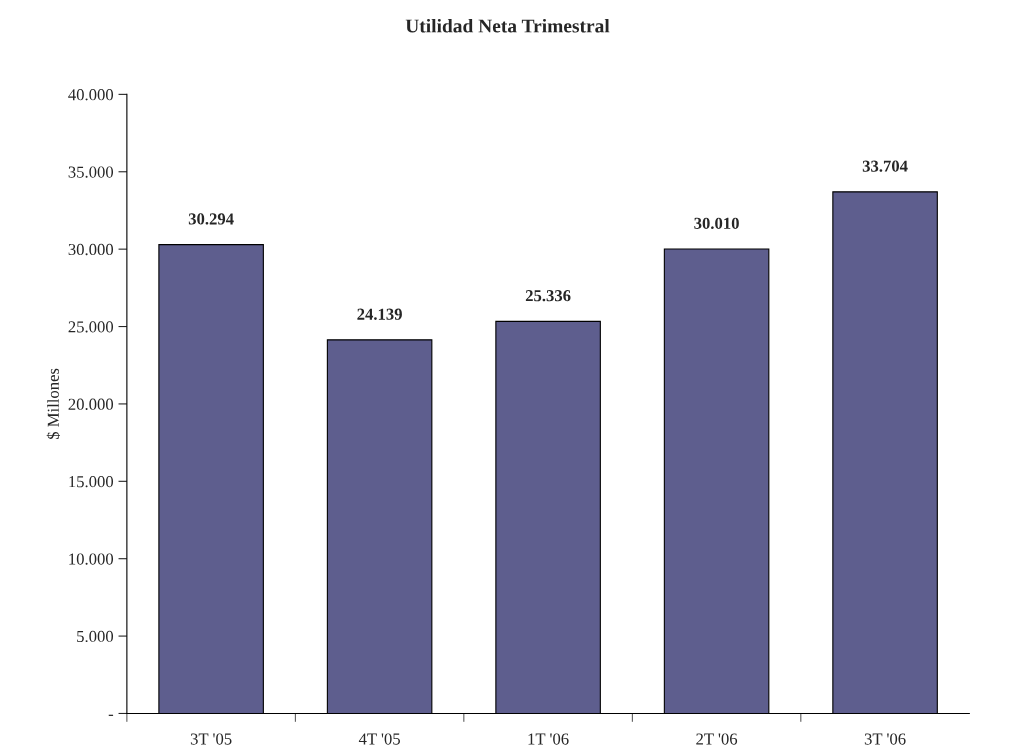 This screenshot has height=755, width=1015. What do you see at coordinates (91, 559) in the screenshot?
I see `y-tick-label: 10.000` at bounding box center [91, 559].